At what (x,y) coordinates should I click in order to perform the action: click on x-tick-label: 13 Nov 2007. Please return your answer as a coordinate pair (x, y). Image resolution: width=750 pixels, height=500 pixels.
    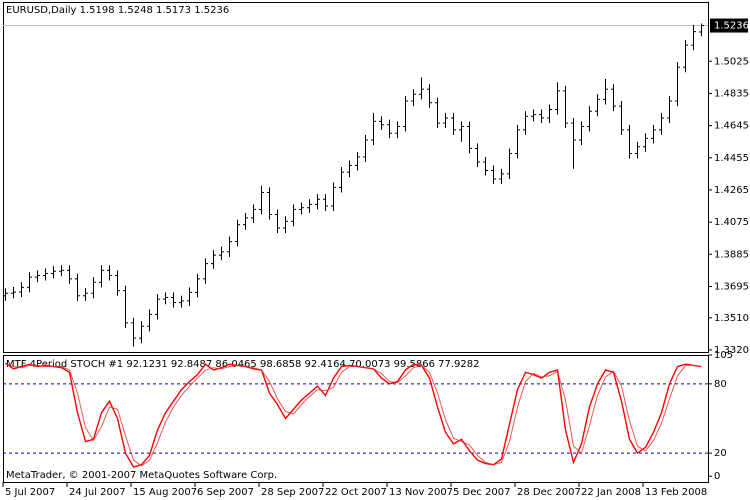
    Looking at the image, I should click on (421, 492).